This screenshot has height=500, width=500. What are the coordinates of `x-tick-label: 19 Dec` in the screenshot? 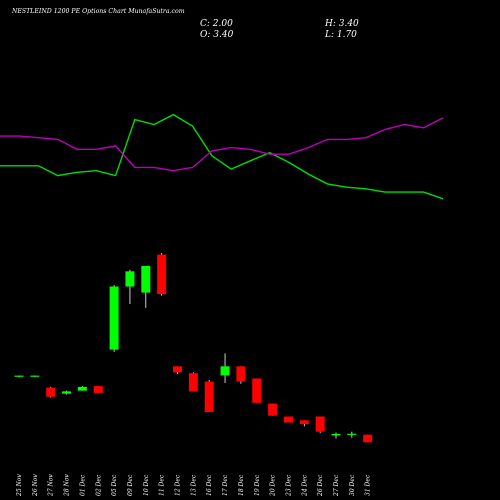 It's located at (257, 485).